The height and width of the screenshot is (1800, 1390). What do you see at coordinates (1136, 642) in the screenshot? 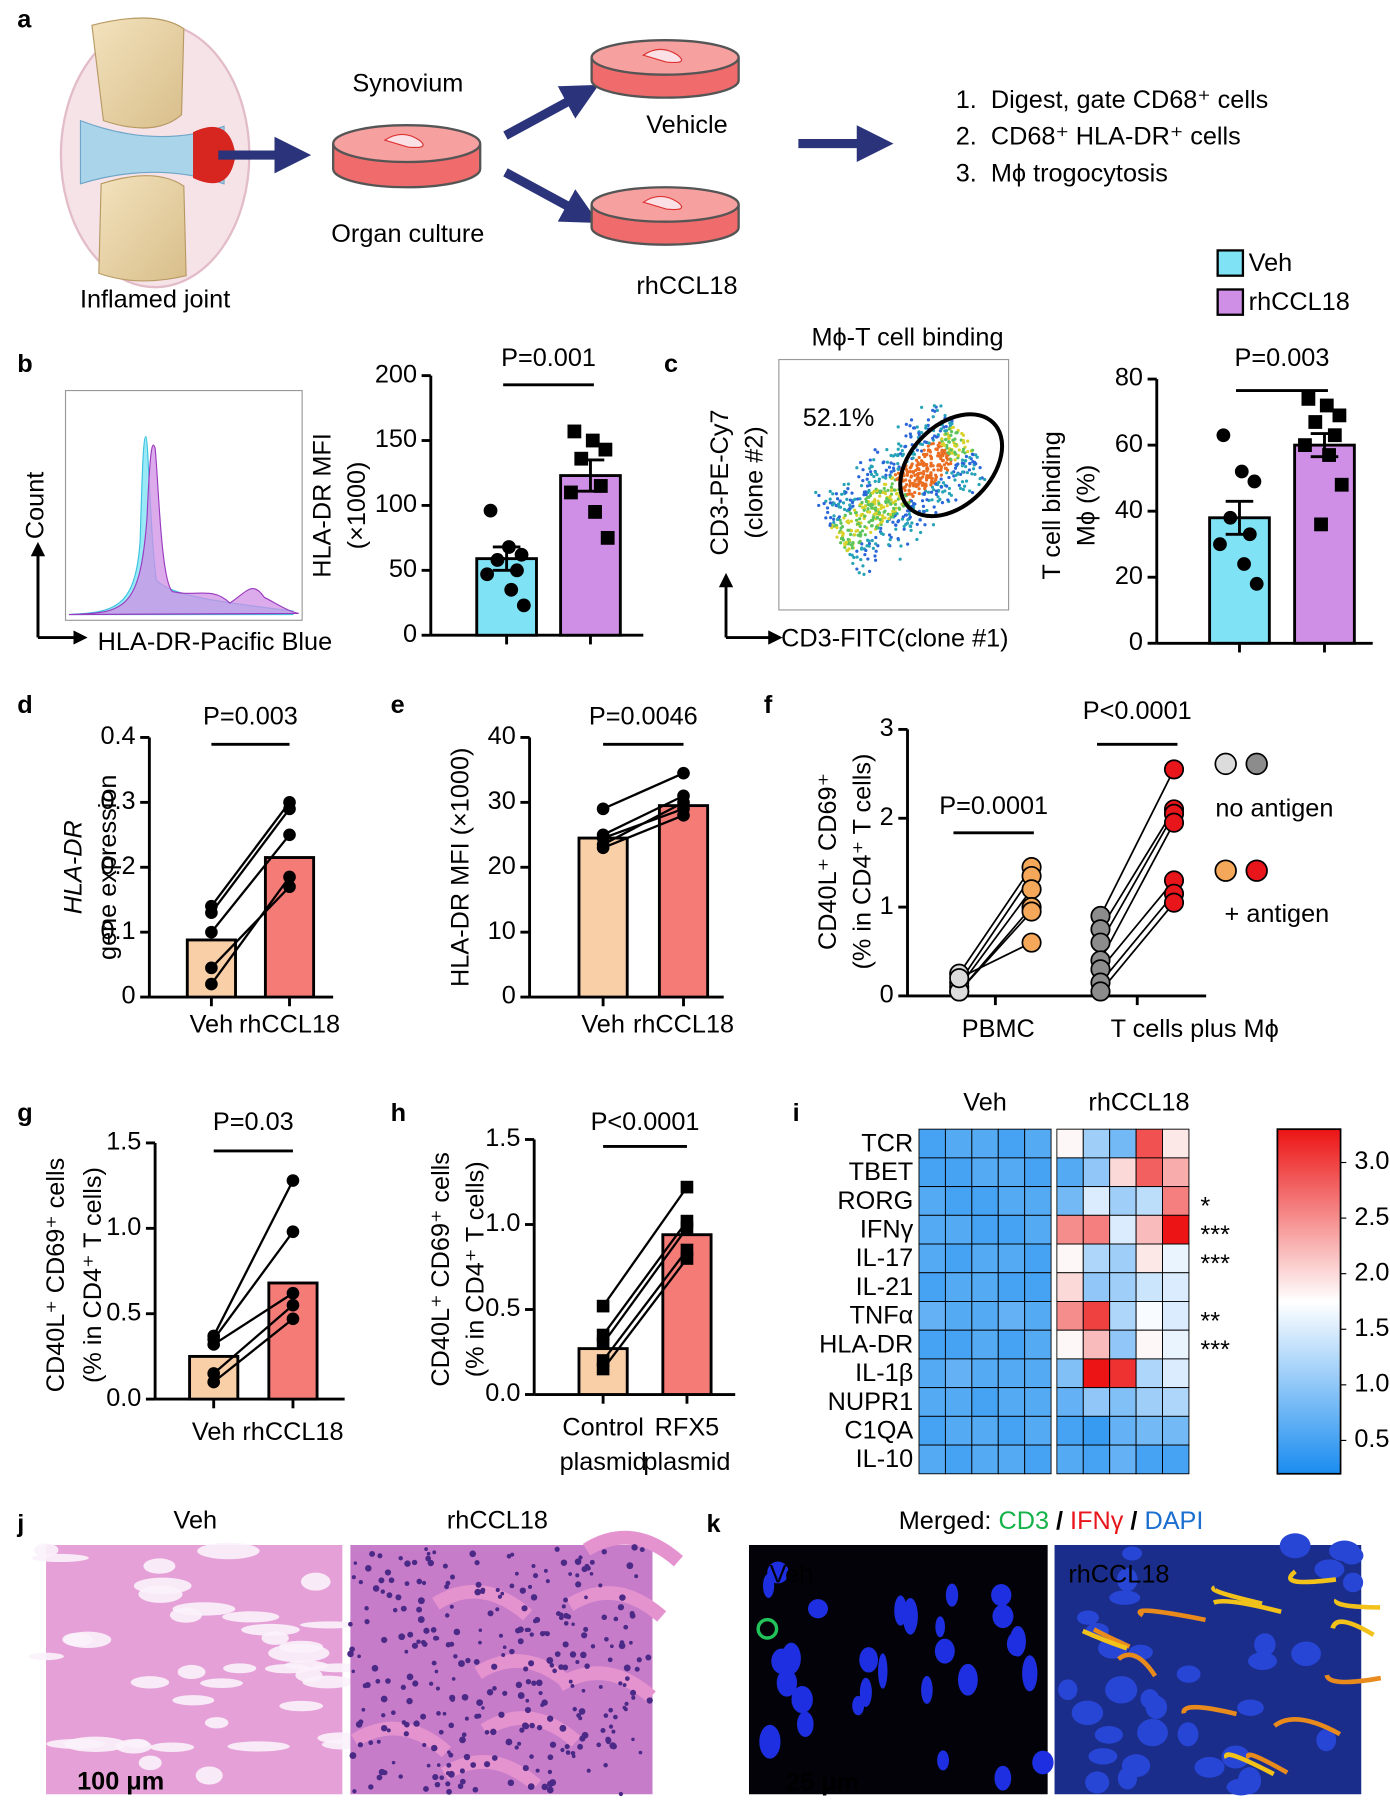
I see `y-tick-label: 0` at bounding box center [1136, 642].